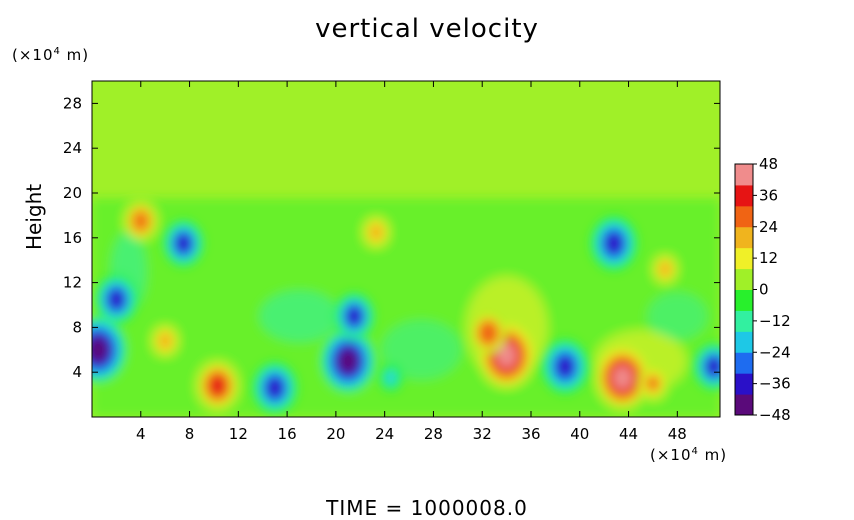 This screenshot has width=854, height=520. What do you see at coordinates (141, 434) in the screenshot?
I see `x-tick-label: 4` at bounding box center [141, 434].